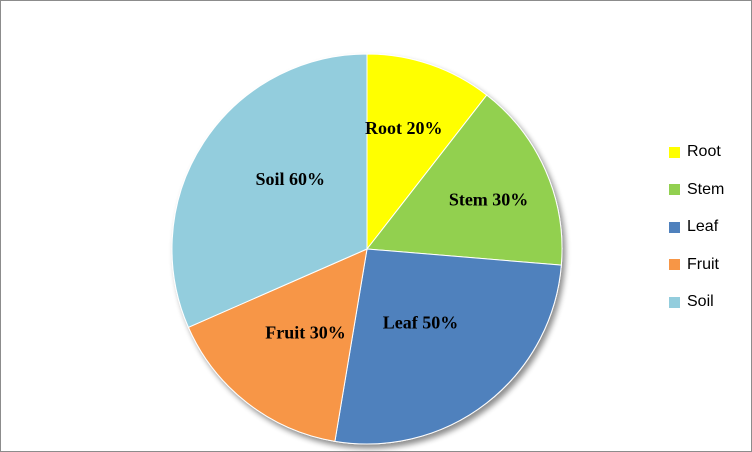 This screenshot has width=752, height=452. I want to click on slice-label-soil: Soil 60%, so click(291, 179).